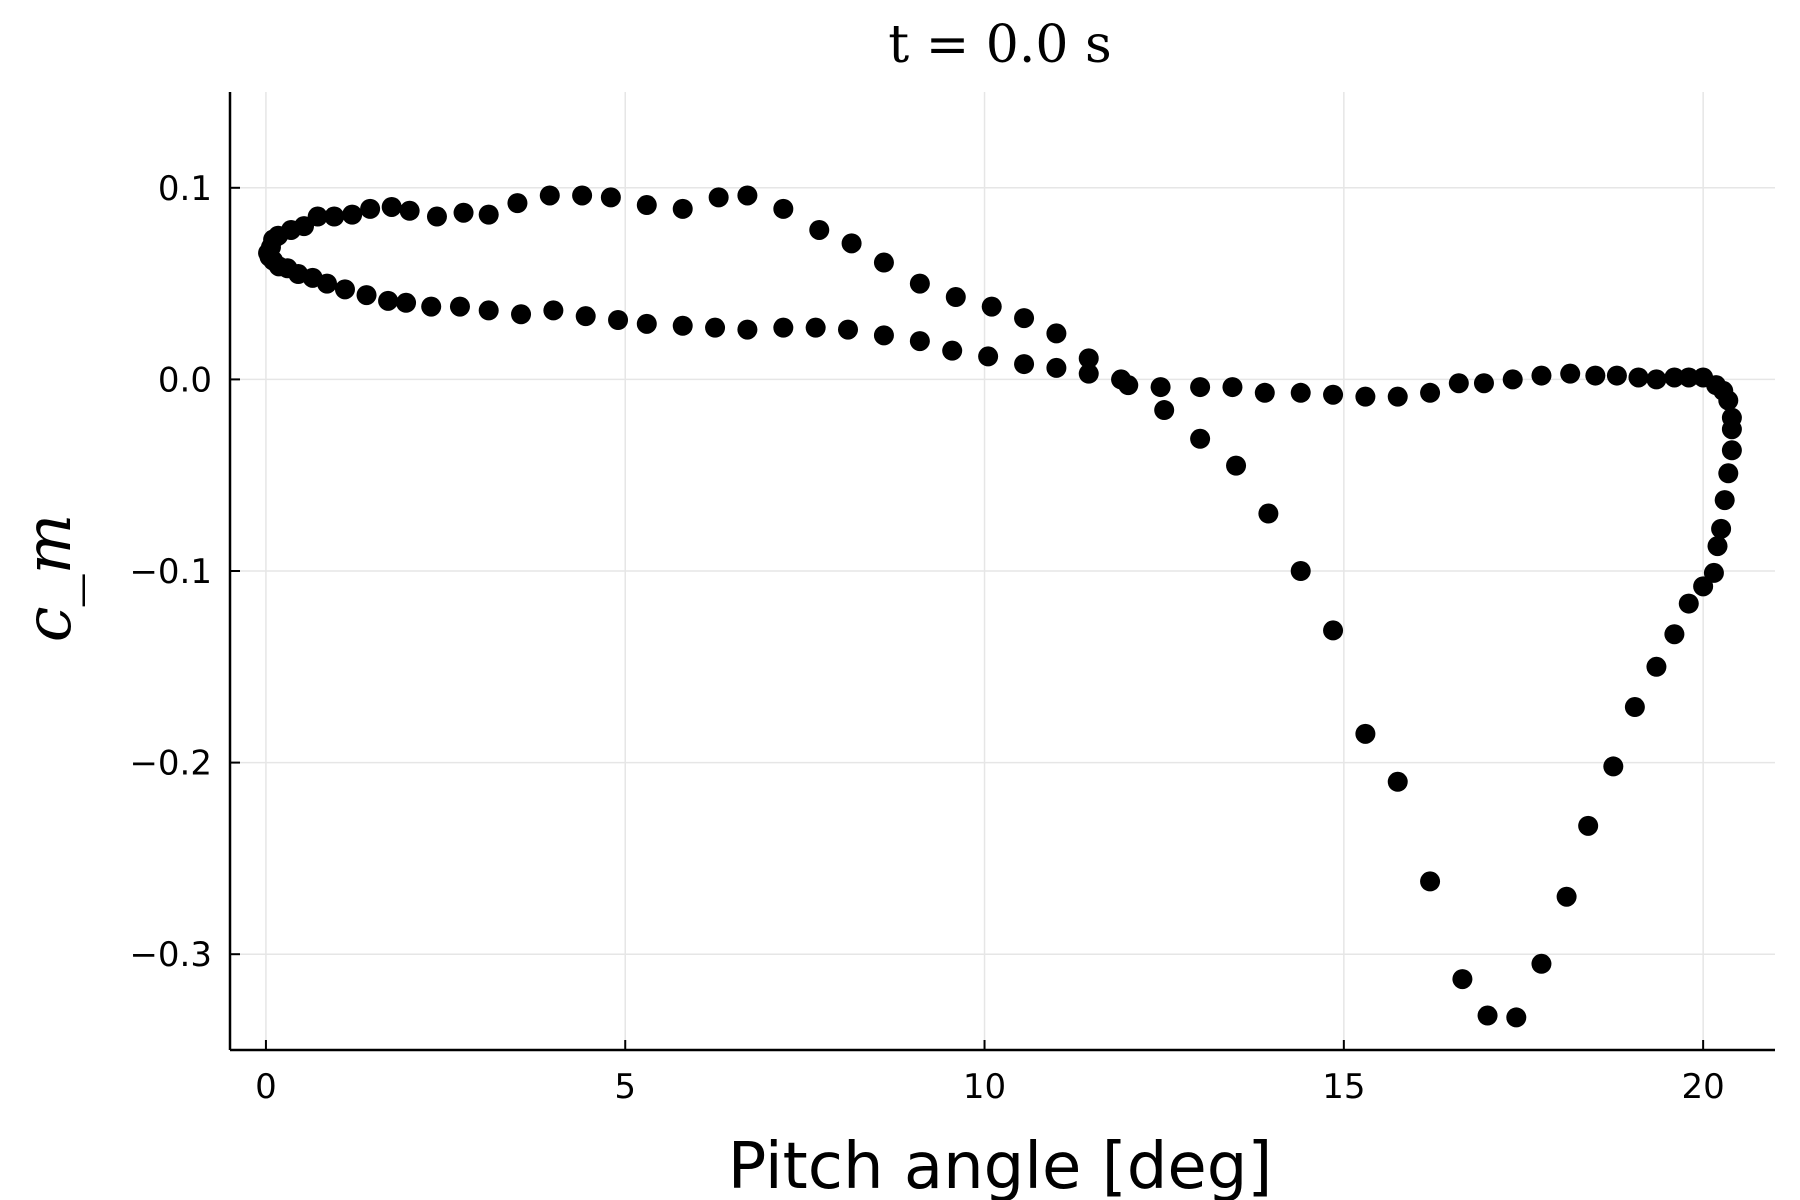 This screenshot has width=1800, height=1200. I want to click on y-tick-label: −0.2, so click(170, 764).